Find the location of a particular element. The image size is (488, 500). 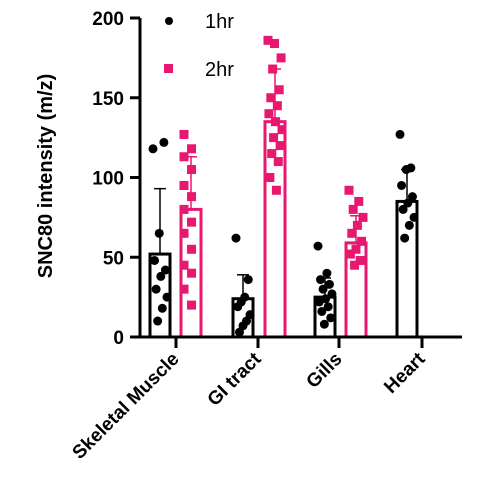

x-tick-label: GI tract is located at coordinates (235, 379).